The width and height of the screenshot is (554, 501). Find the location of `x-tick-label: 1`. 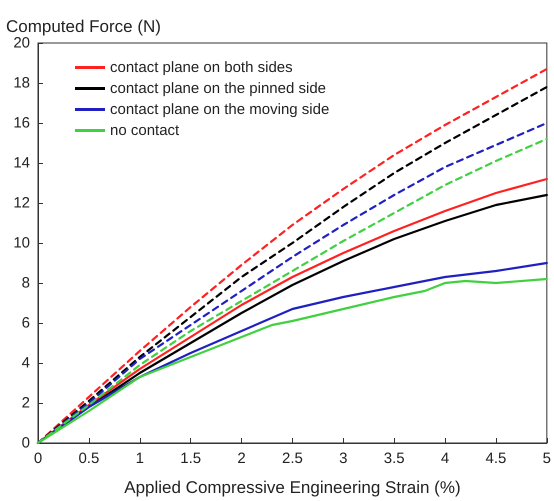

x-tick-label: 1 is located at coordinates (140, 458).